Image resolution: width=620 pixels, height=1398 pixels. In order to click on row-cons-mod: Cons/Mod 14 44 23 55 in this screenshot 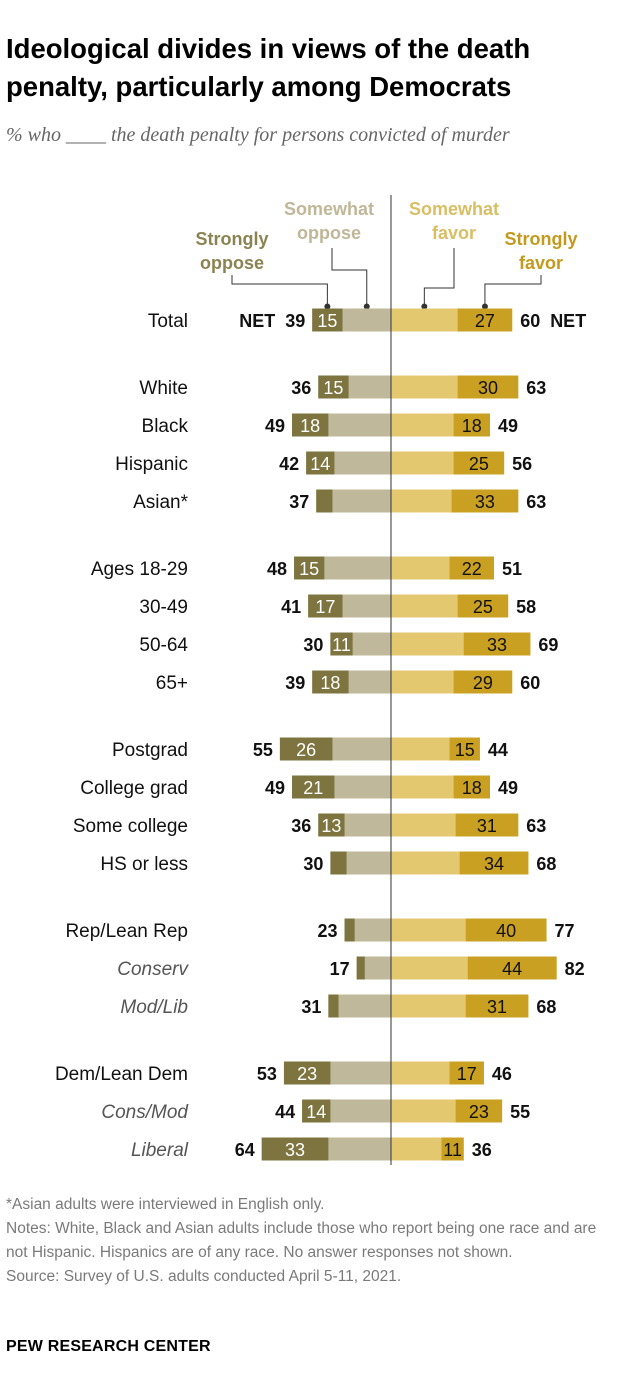, I will do `click(315, 1111)`.